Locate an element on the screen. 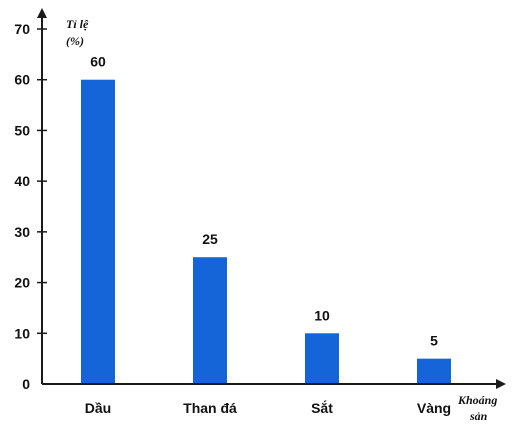 The width and height of the screenshot is (523, 432). y-tick-label: 10 is located at coordinates (22, 333).